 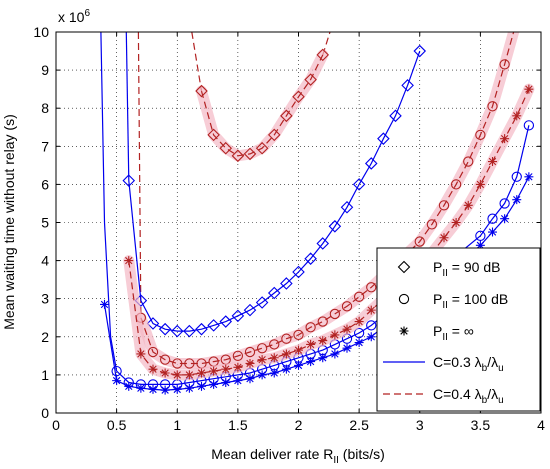 What do you see at coordinates (45, 184) in the screenshot?
I see `y-tick-label: 6` at bounding box center [45, 184].